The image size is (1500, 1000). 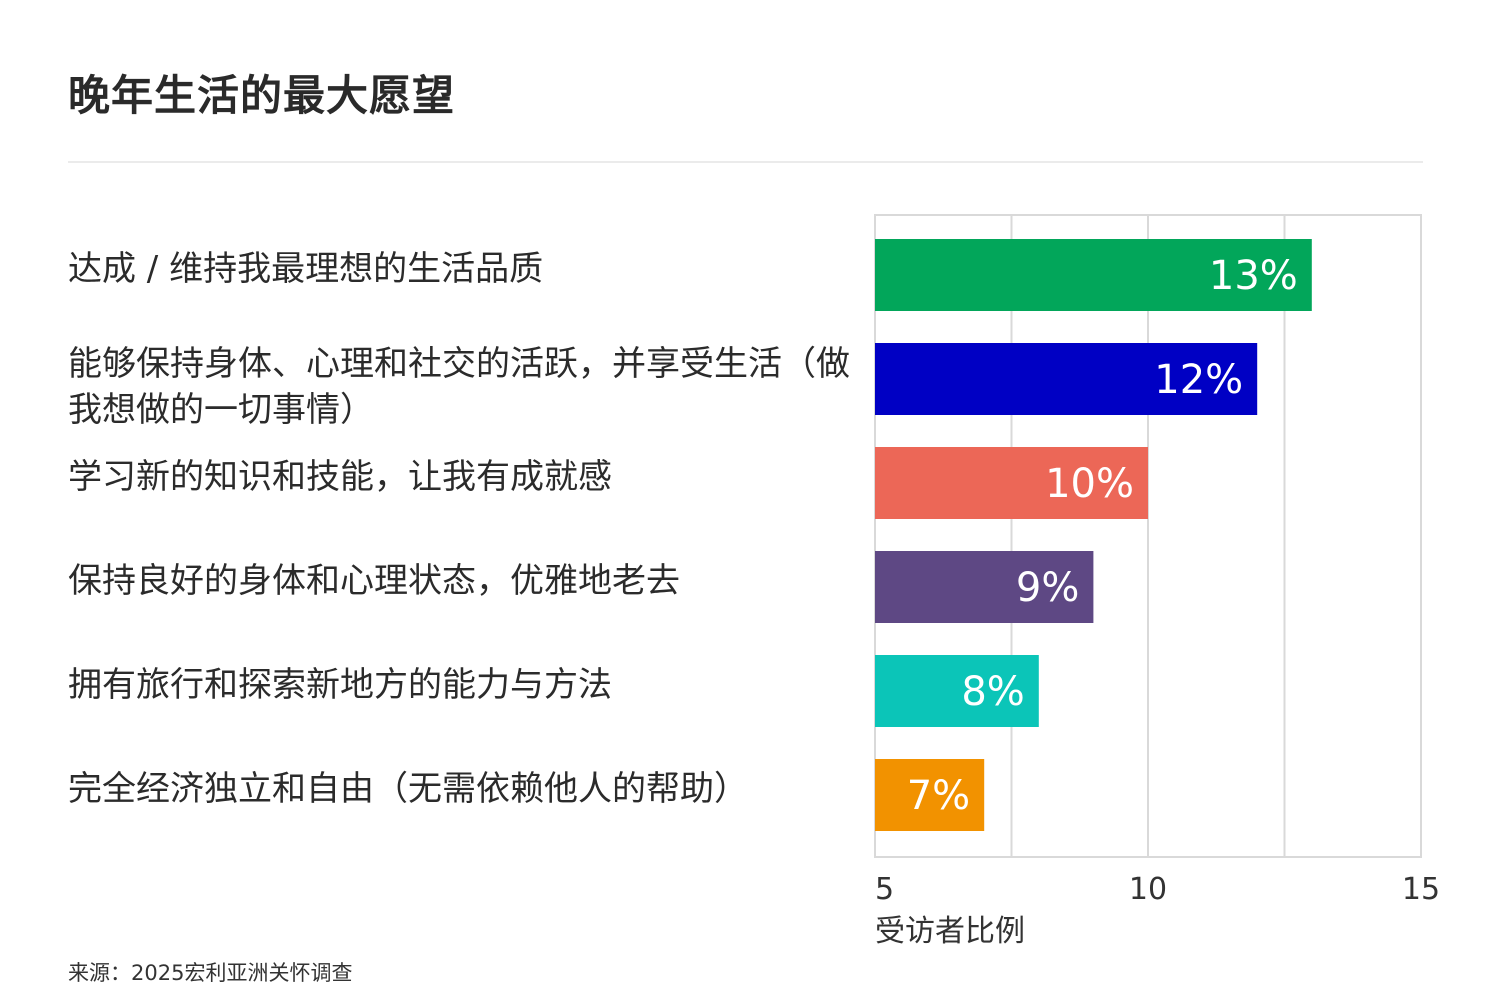 I want to click on category-label: 拥有旅行和探索新地方的能力与方法, so click(x=340, y=685).